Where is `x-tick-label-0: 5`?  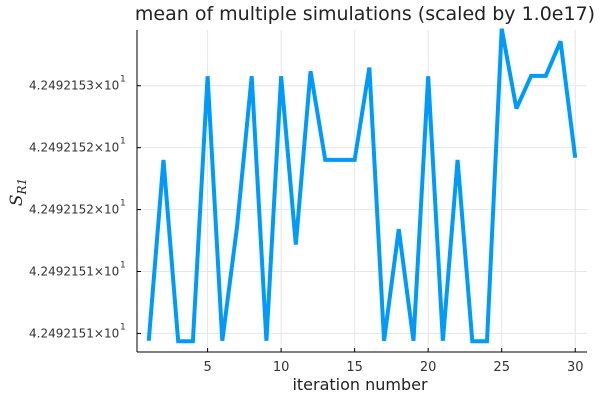 x-tick-label-0: 5 is located at coordinates (207, 367).